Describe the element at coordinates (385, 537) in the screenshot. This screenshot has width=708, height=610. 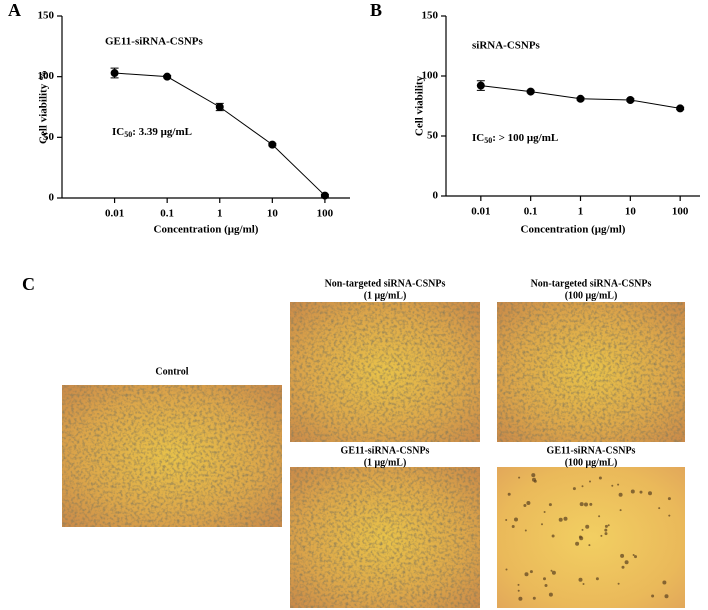
I see `cell-texture` at that location.